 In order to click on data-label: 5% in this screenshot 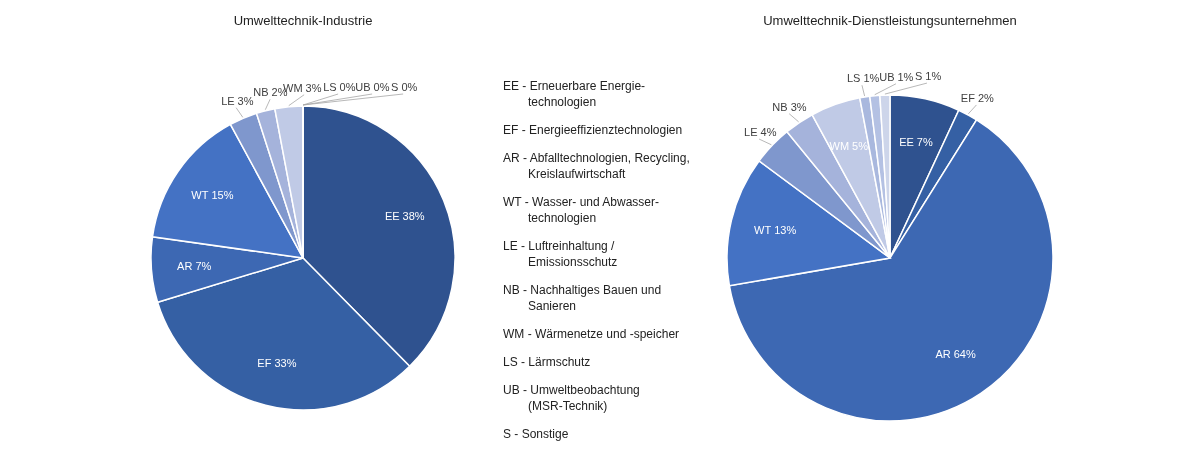, I will do `click(860, 146)`.